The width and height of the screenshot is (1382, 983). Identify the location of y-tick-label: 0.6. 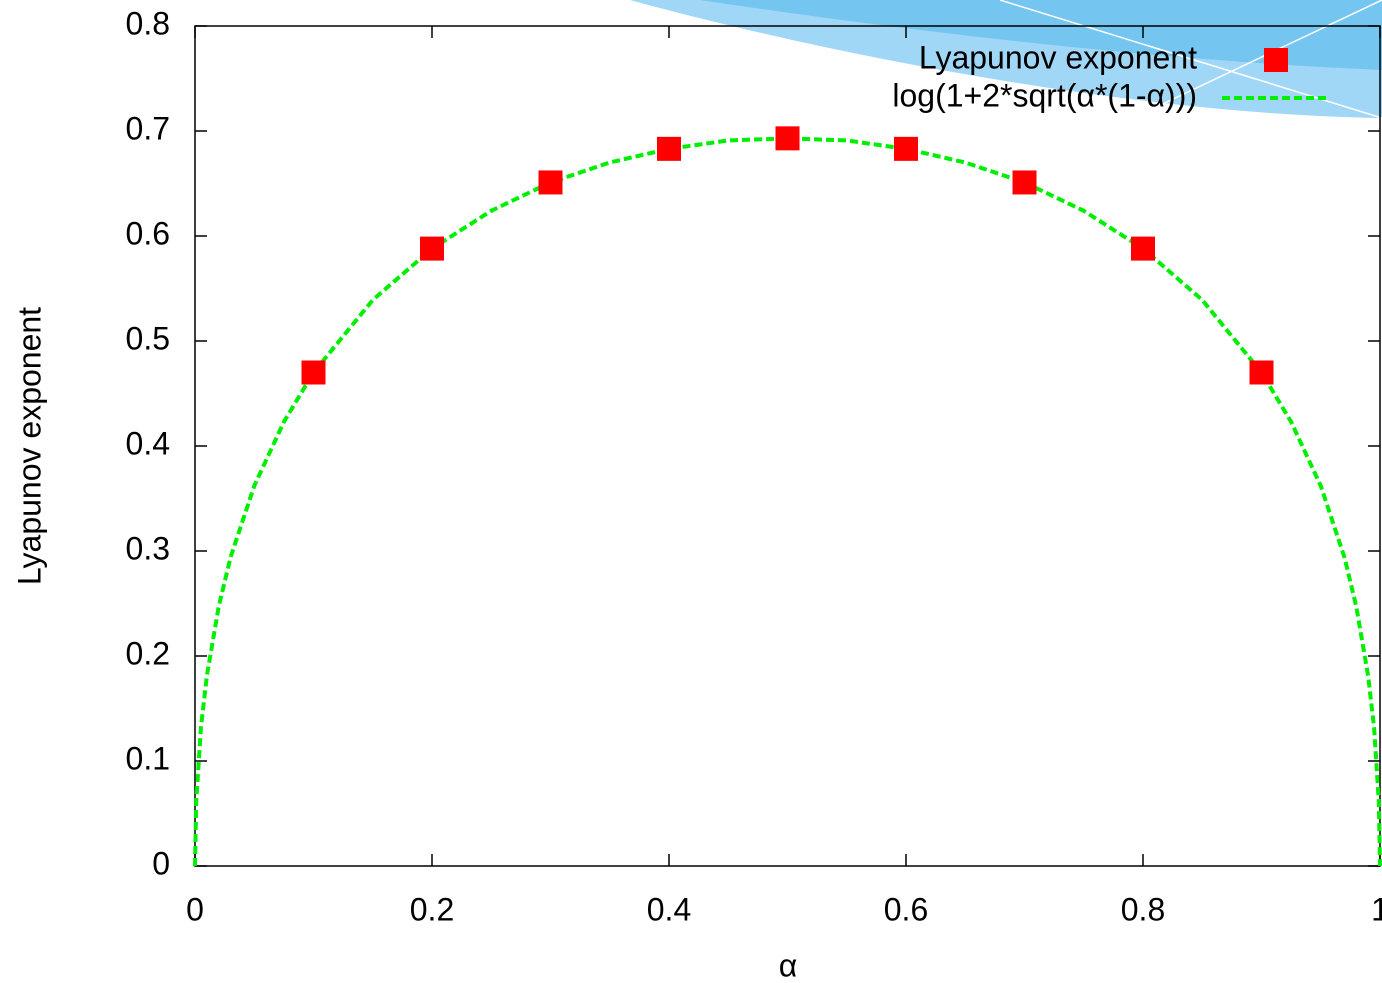
(148, 233).